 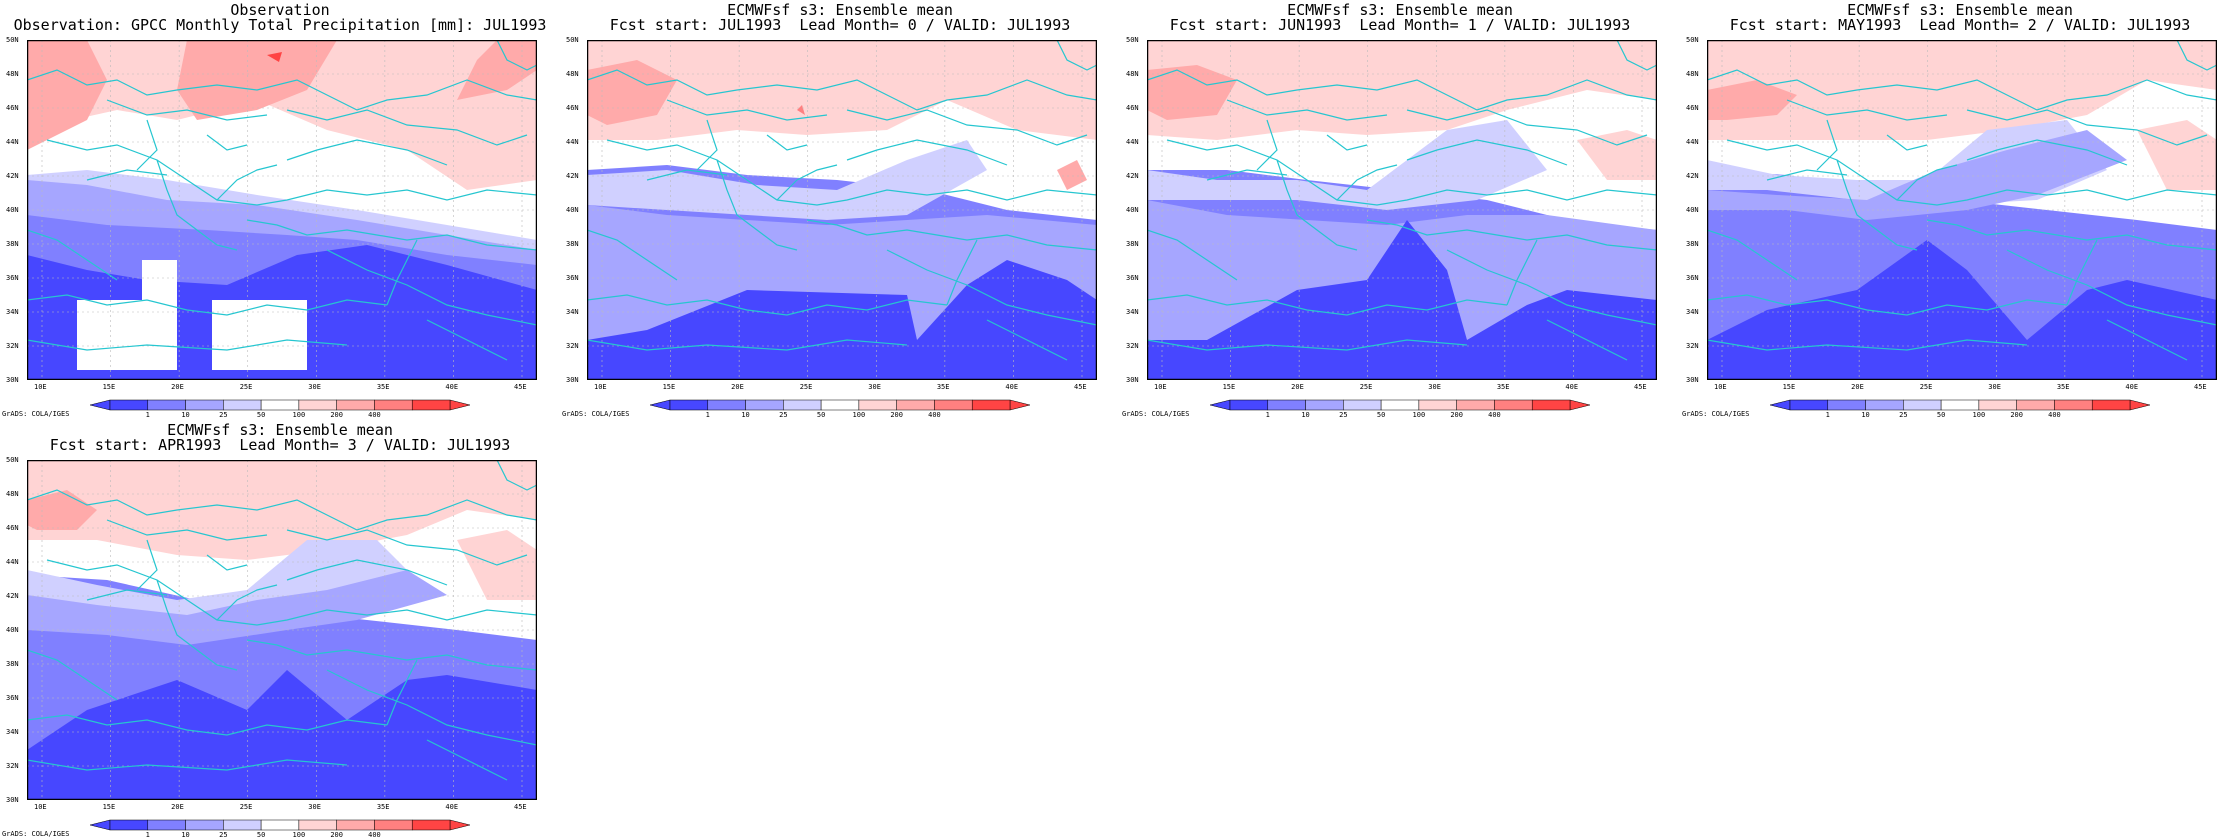 What do you see at coordinates (336, 834) in the screenshot?
I see `colorbar-label: 200` at bounding box center [336, 834].